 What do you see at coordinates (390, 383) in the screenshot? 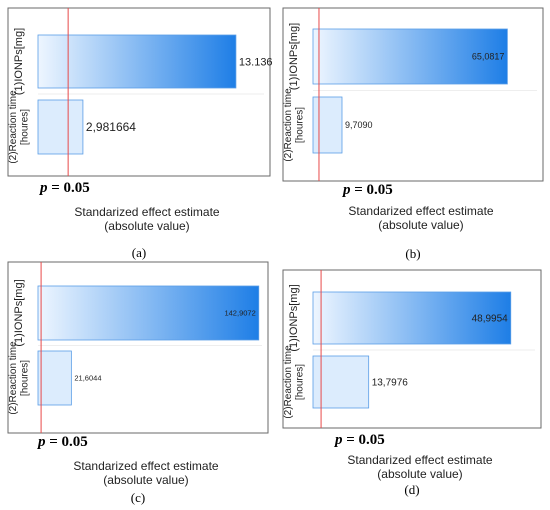
I see `bar-value-label-2: 13,7976` at bounding box center [390, 383].